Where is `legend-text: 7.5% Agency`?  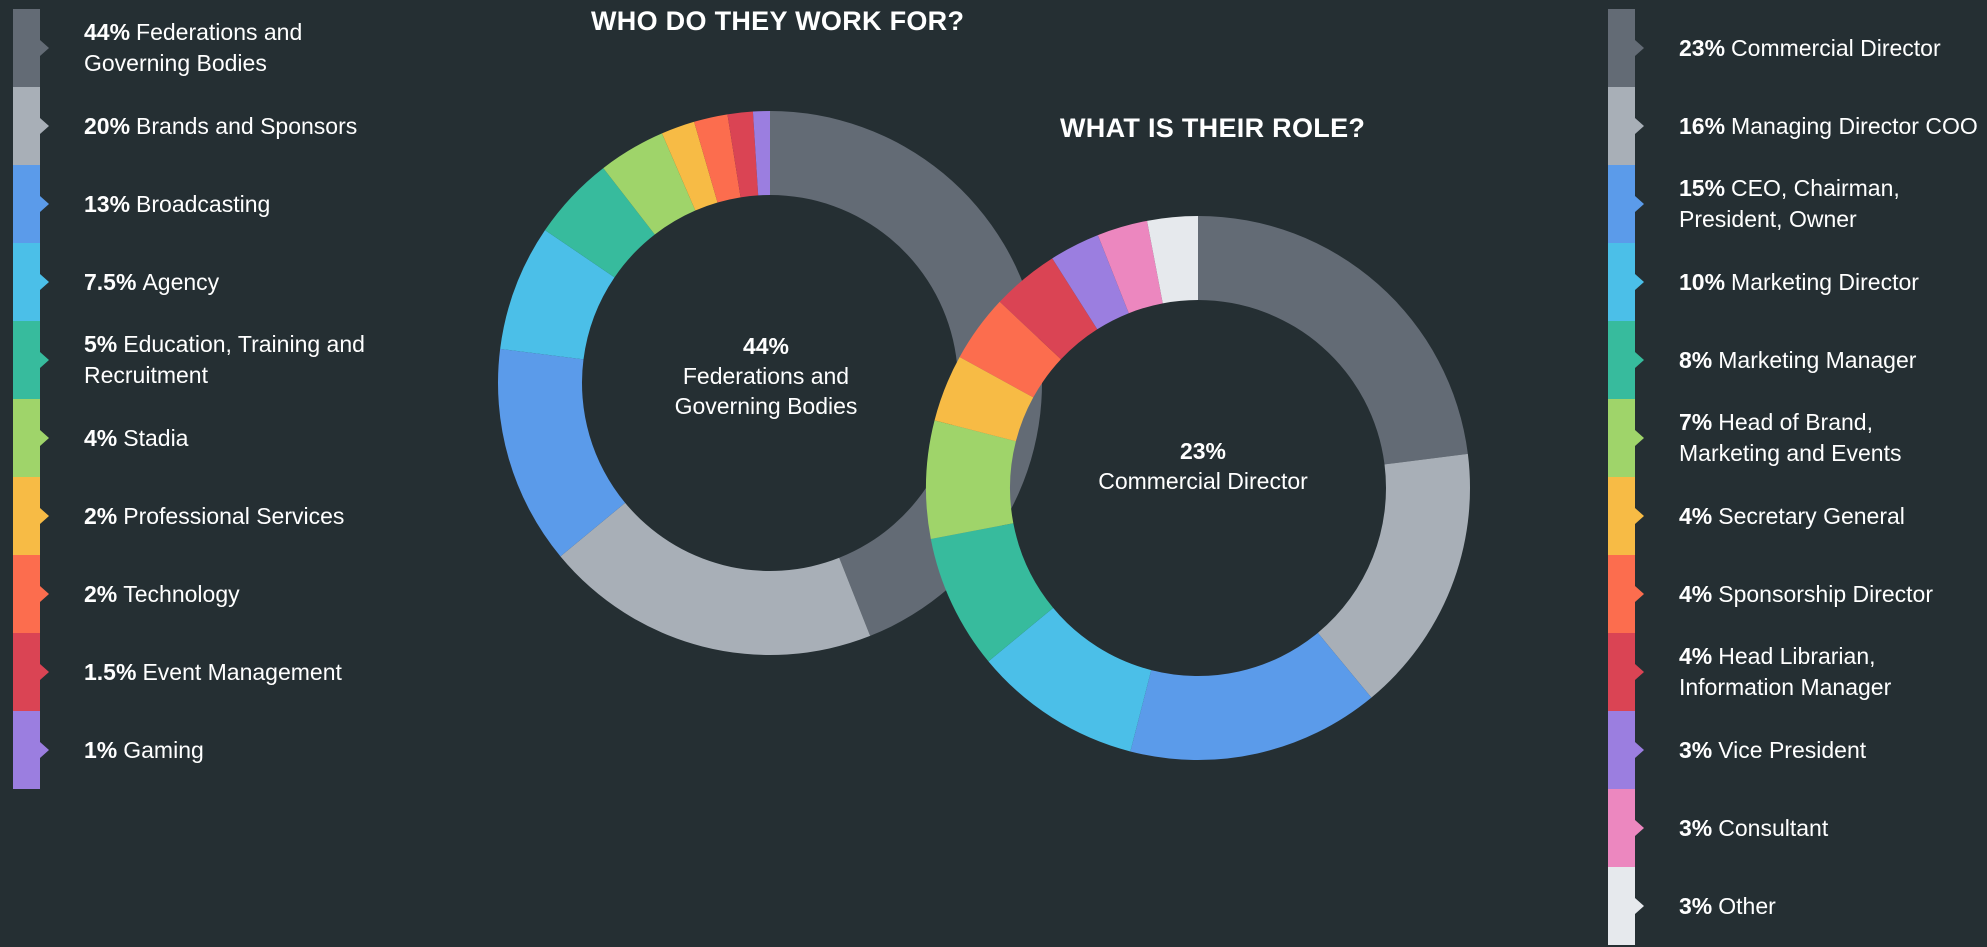 legend-text: 7.5% Agency is located at coordinates (249, 282).